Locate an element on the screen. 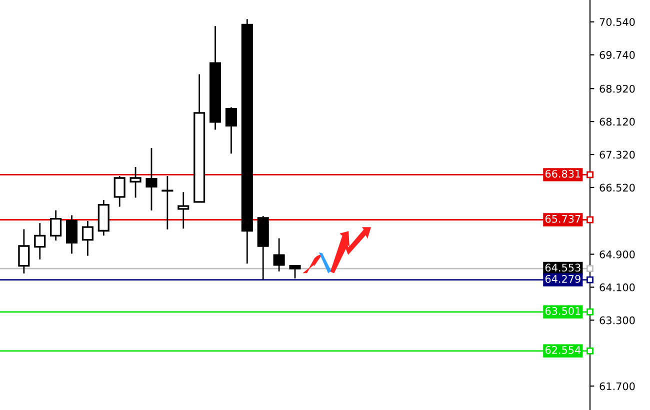 Image resolution: width=650 pixels, height=410 pixels. ref-line-label: 64.279 is located at coordinates (562, 278).